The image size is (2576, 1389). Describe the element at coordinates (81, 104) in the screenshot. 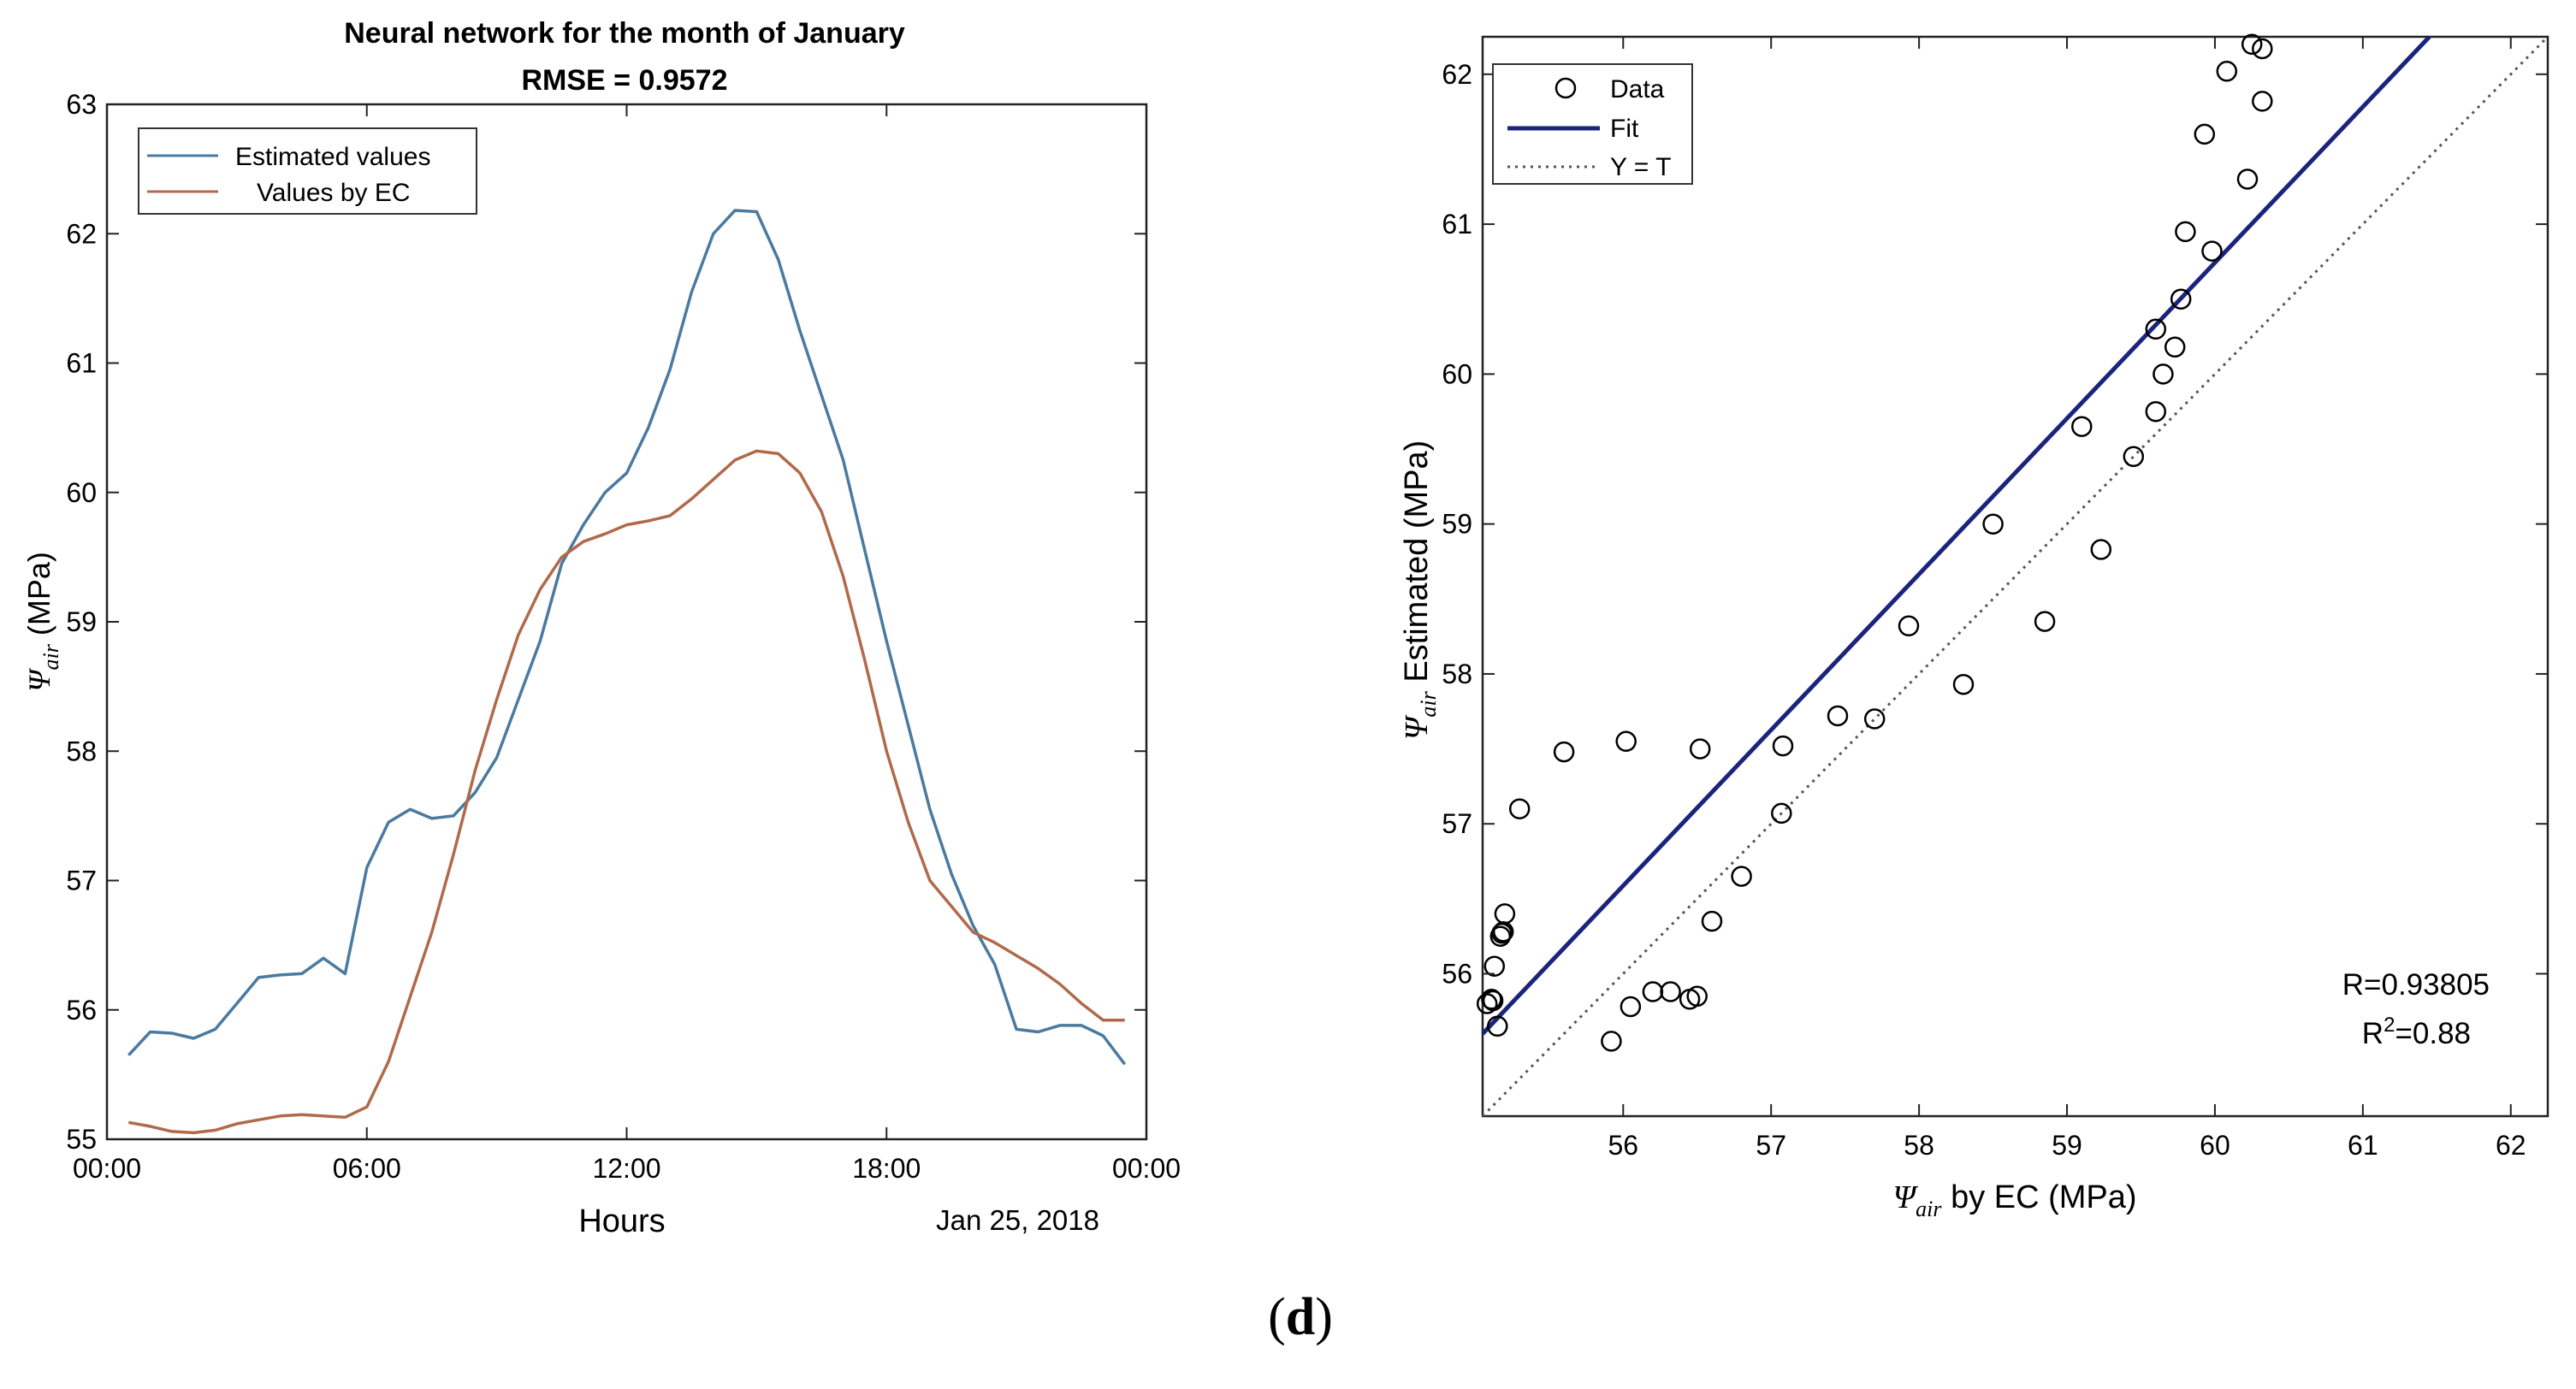

I see `y-tick-label: 63` at that location.